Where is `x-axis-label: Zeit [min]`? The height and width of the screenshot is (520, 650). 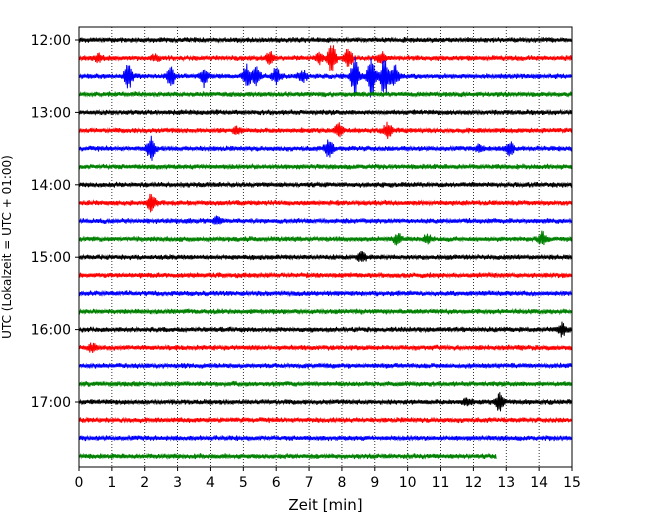
x-axis-label: Zeit [min] is located at coordinates (325, 505).